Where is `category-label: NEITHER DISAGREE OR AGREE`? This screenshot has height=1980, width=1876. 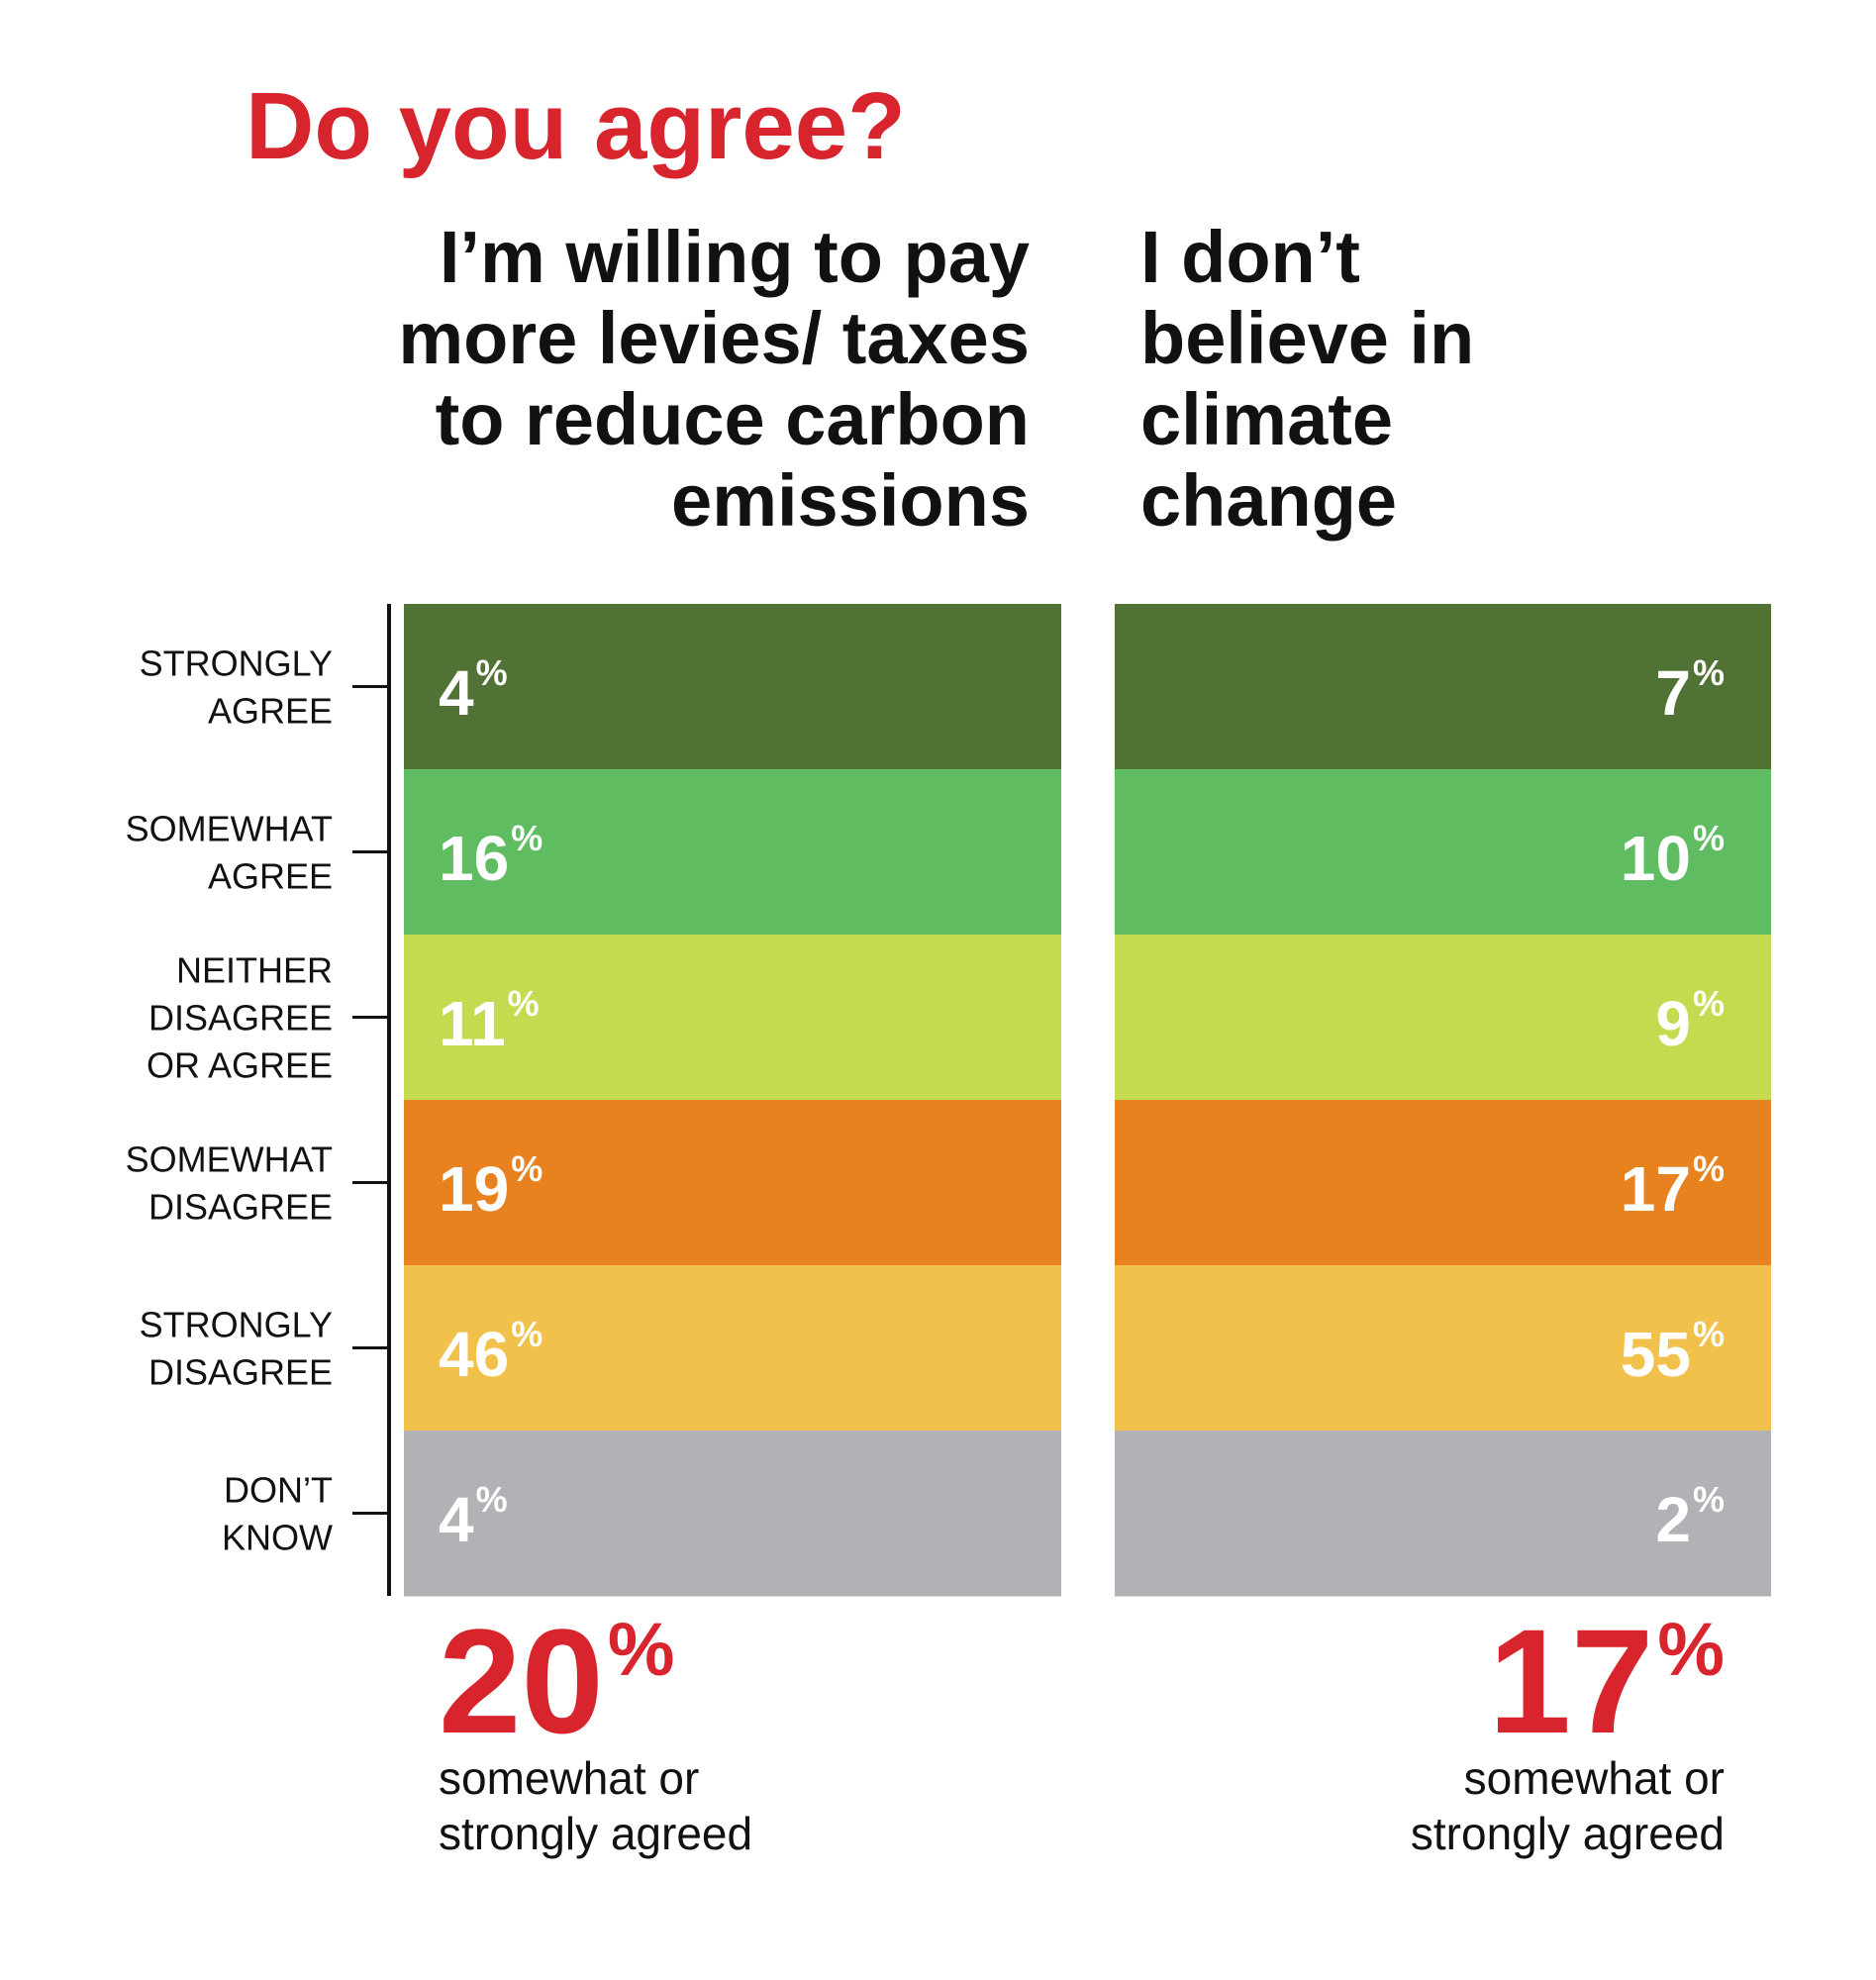
category-label: NEITHER DISAGREE OR AGREE is located at coordinates (240, 1018).